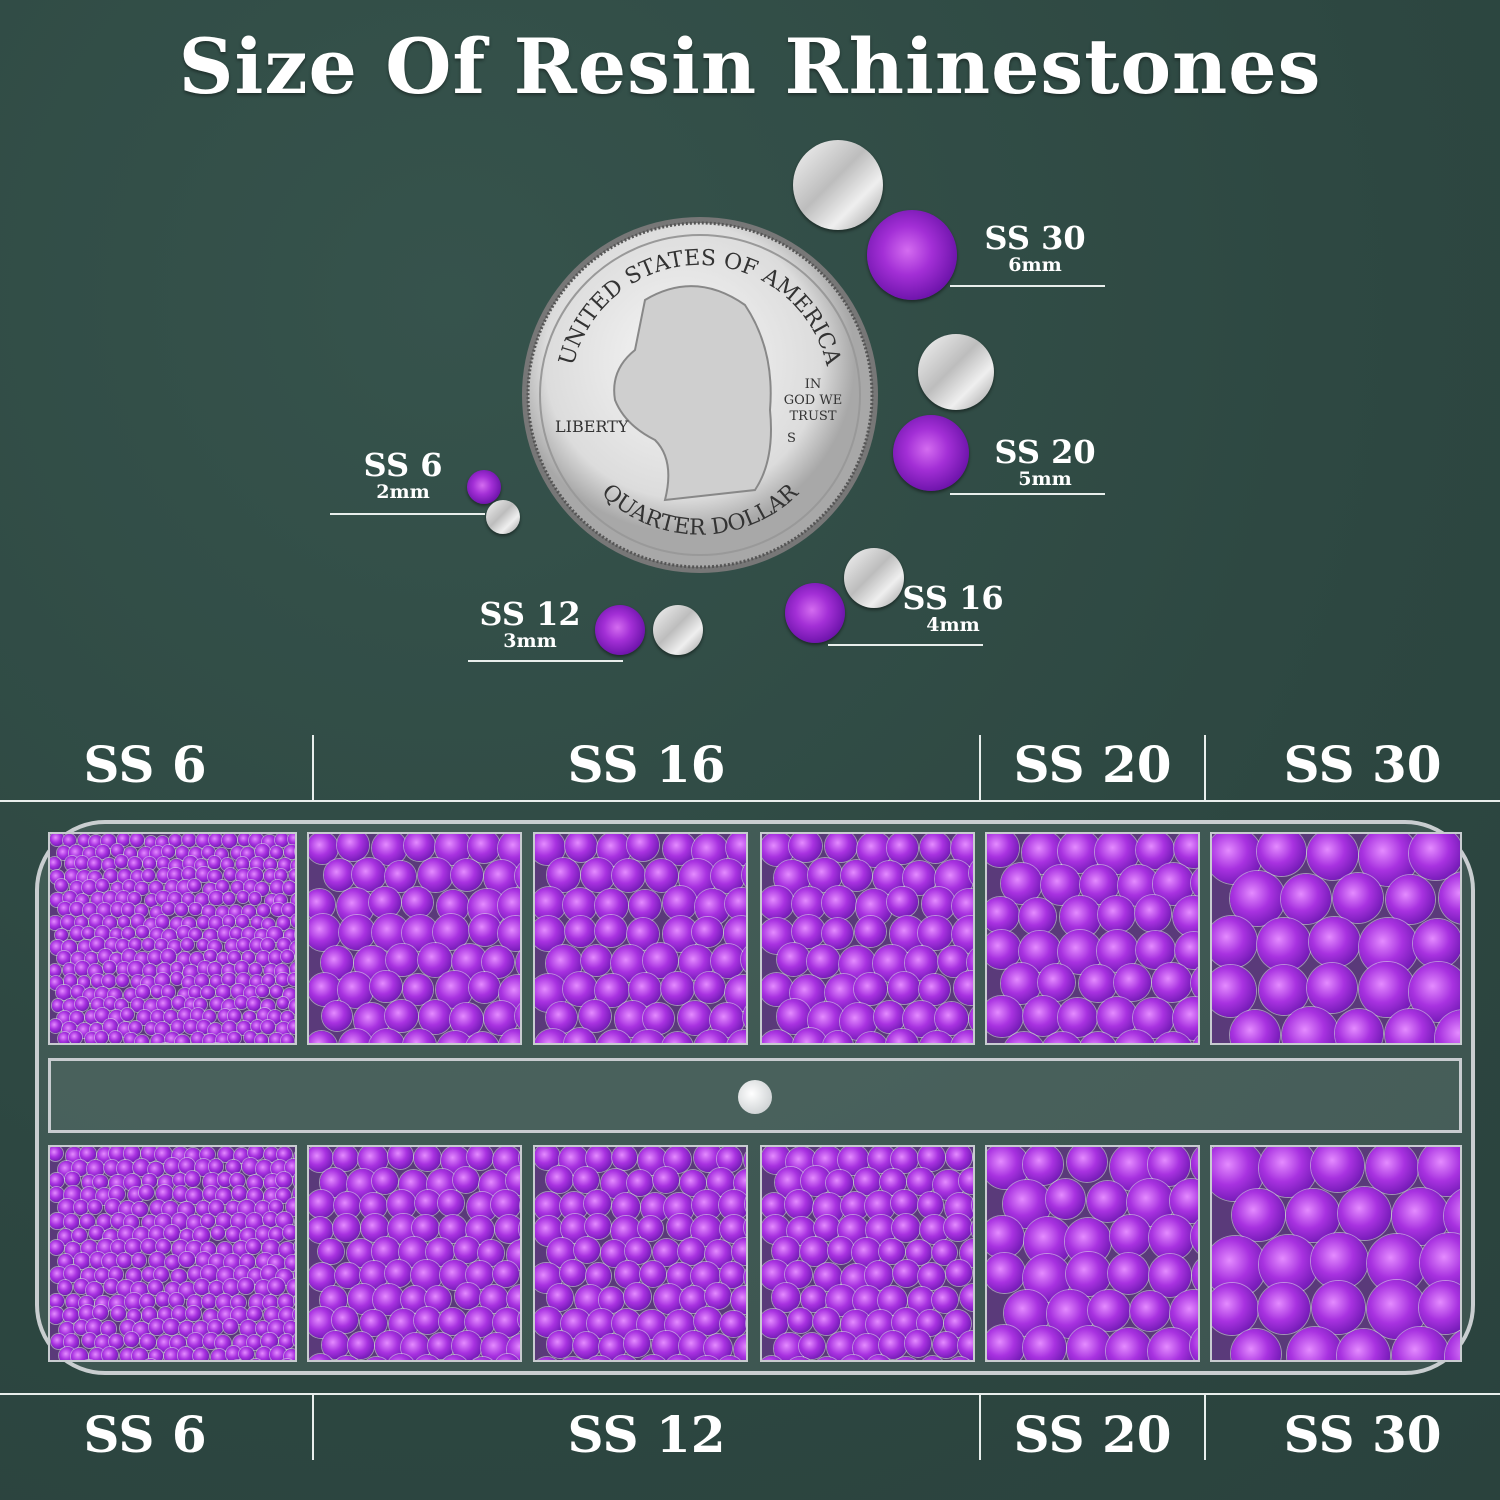  Describe the element at coordinates (484, 487) in the screenshot. I see `purple-stone-ss6` at that location.